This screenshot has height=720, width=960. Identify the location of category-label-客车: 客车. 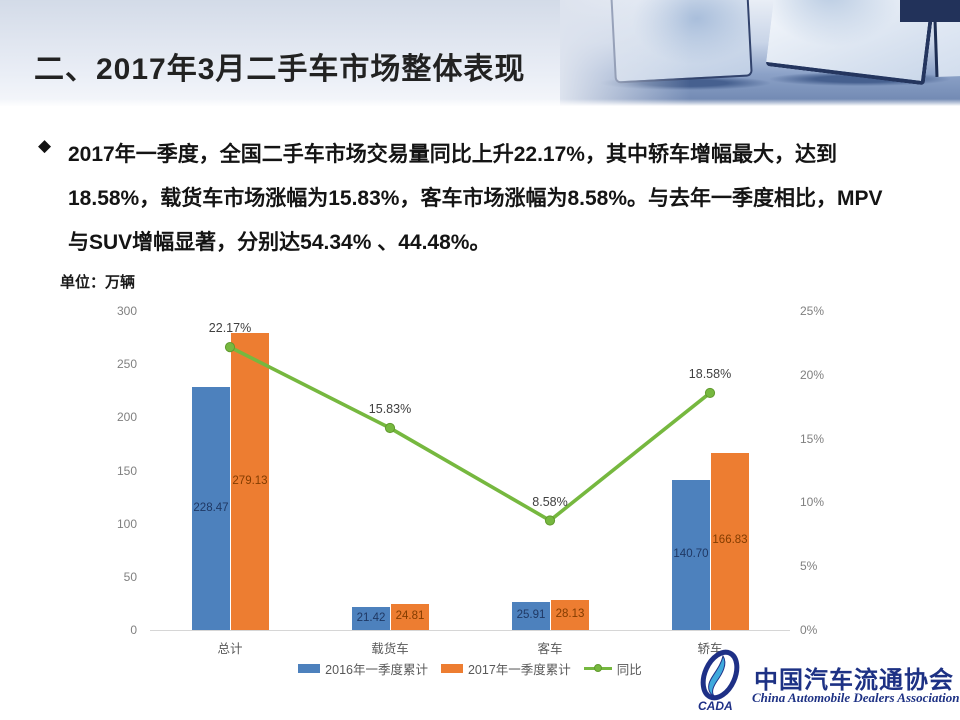
(550, 649).